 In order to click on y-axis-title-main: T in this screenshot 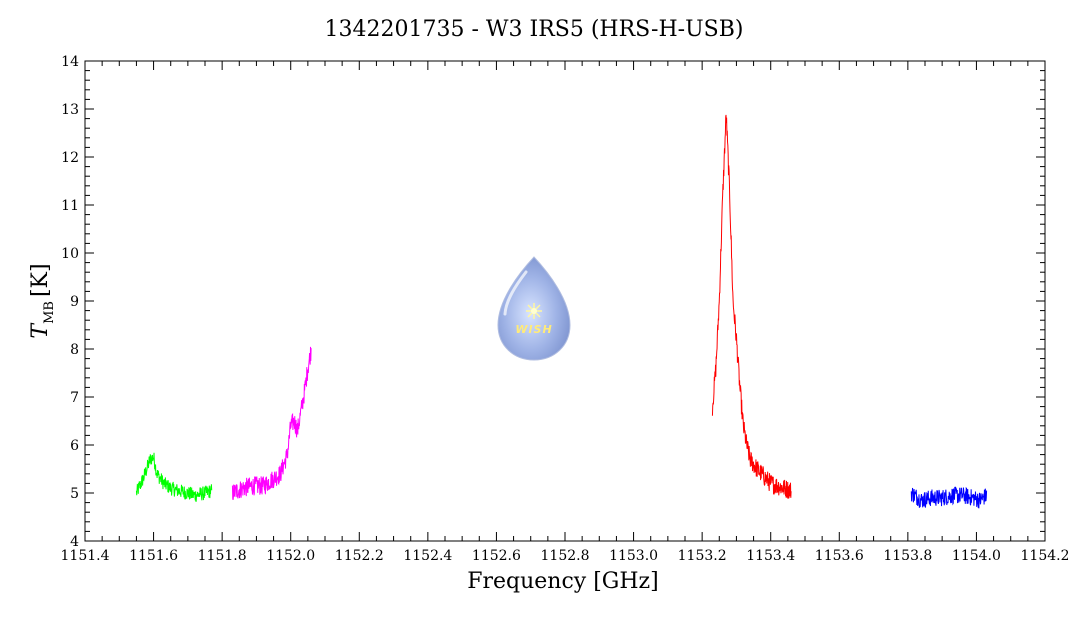, I will do `click(40, 330)`.